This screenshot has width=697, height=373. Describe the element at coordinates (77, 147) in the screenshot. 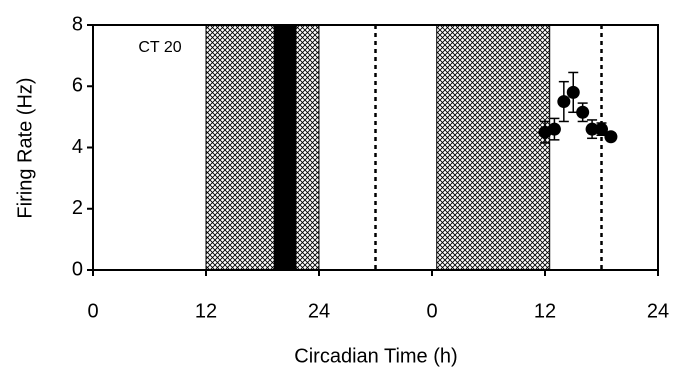

I see `y-tick-label: 4` at that location.